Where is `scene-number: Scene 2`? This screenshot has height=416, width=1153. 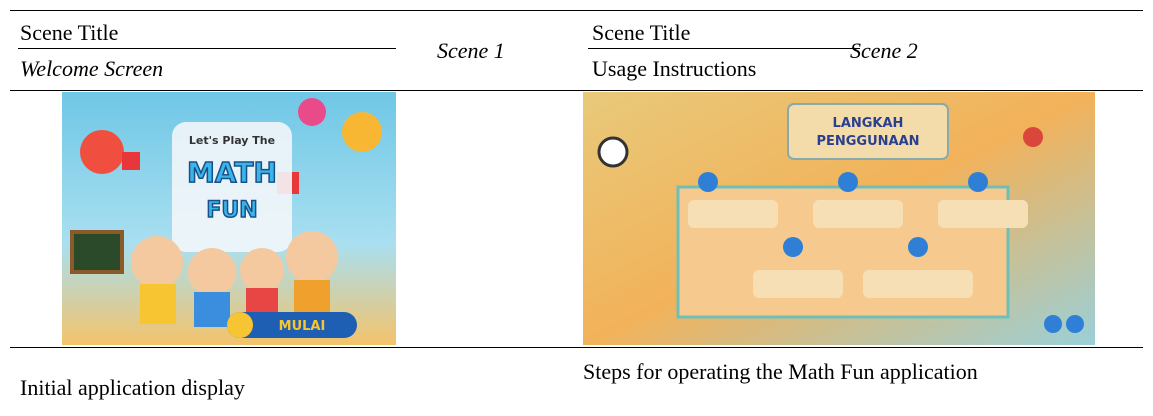 scene-number: Scene 2 is located at coordinates (884, 50).